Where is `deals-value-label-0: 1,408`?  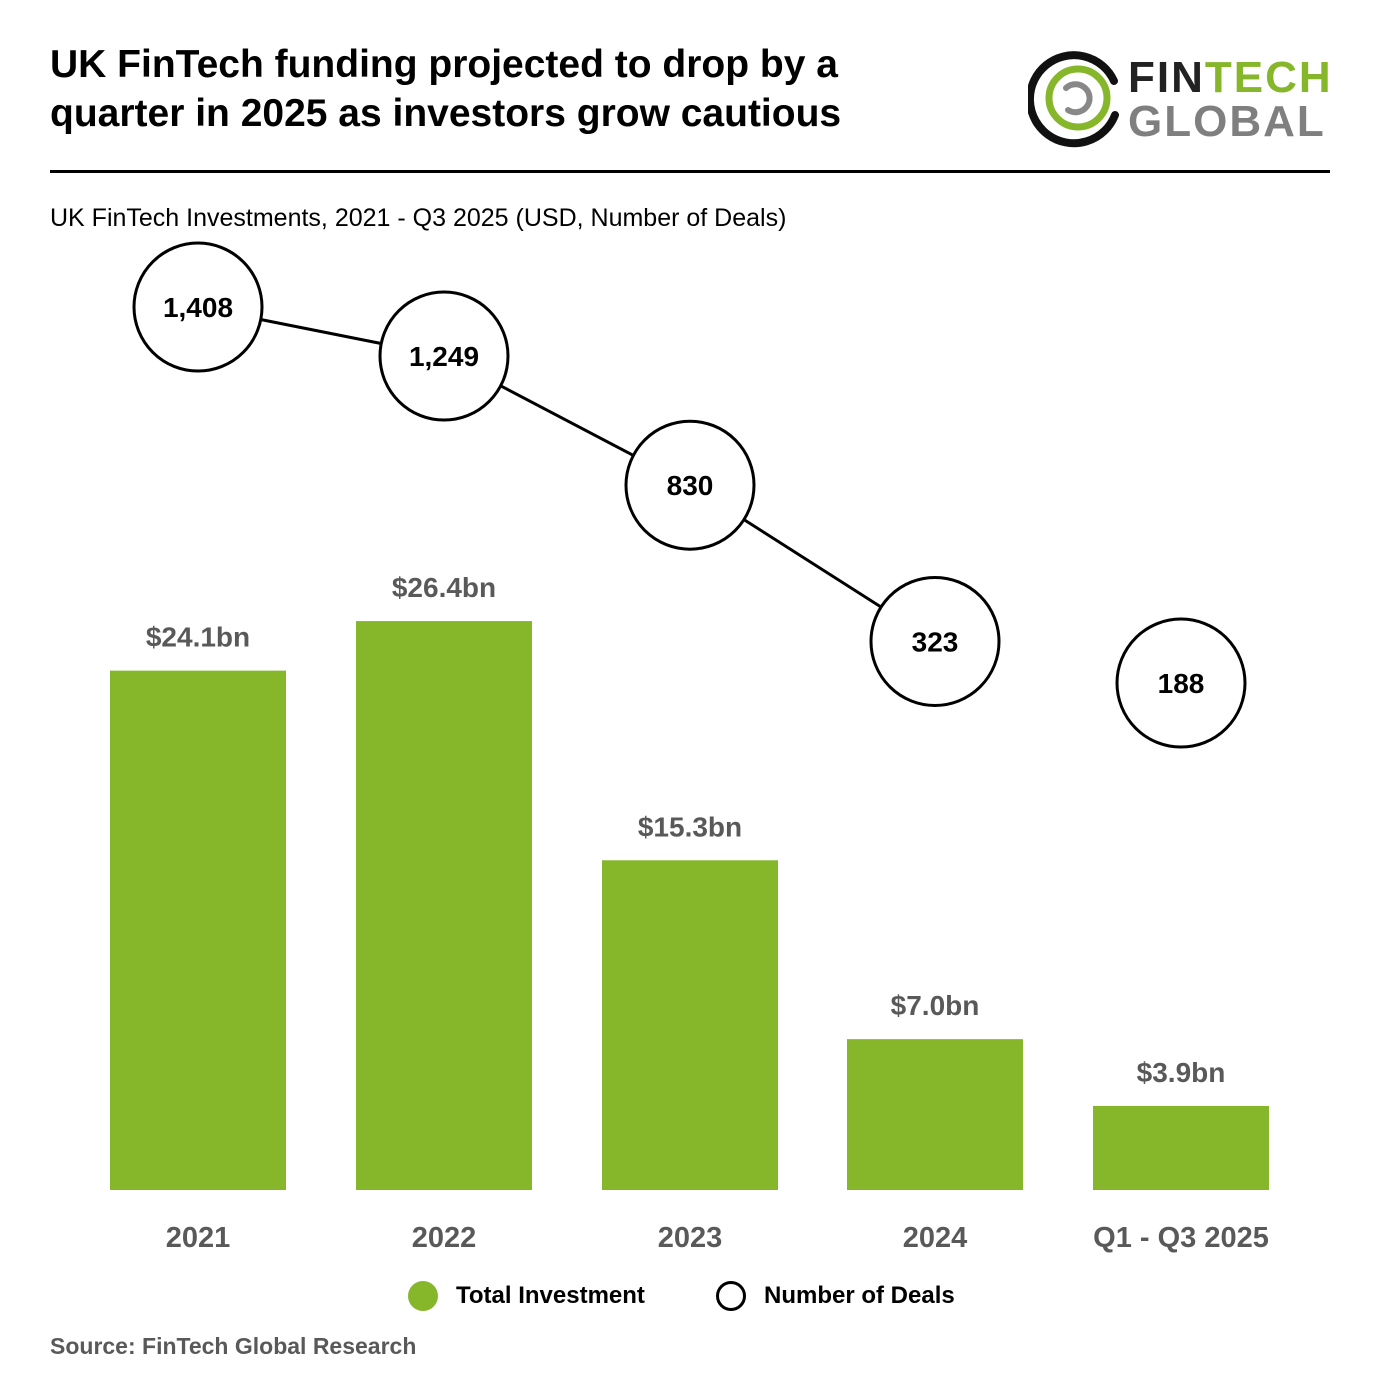 deals-value-label-0: 1,408 is located at coordinates (198, 307).